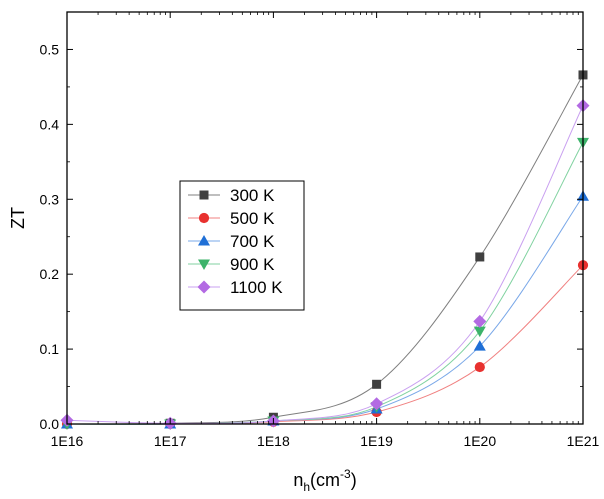 Image resolution: width=604 pixels, height=499 pixels. Describe the element at coordinates (345, 474) in the screenshot. I see `x-axis-title-sup: -3` at that location.